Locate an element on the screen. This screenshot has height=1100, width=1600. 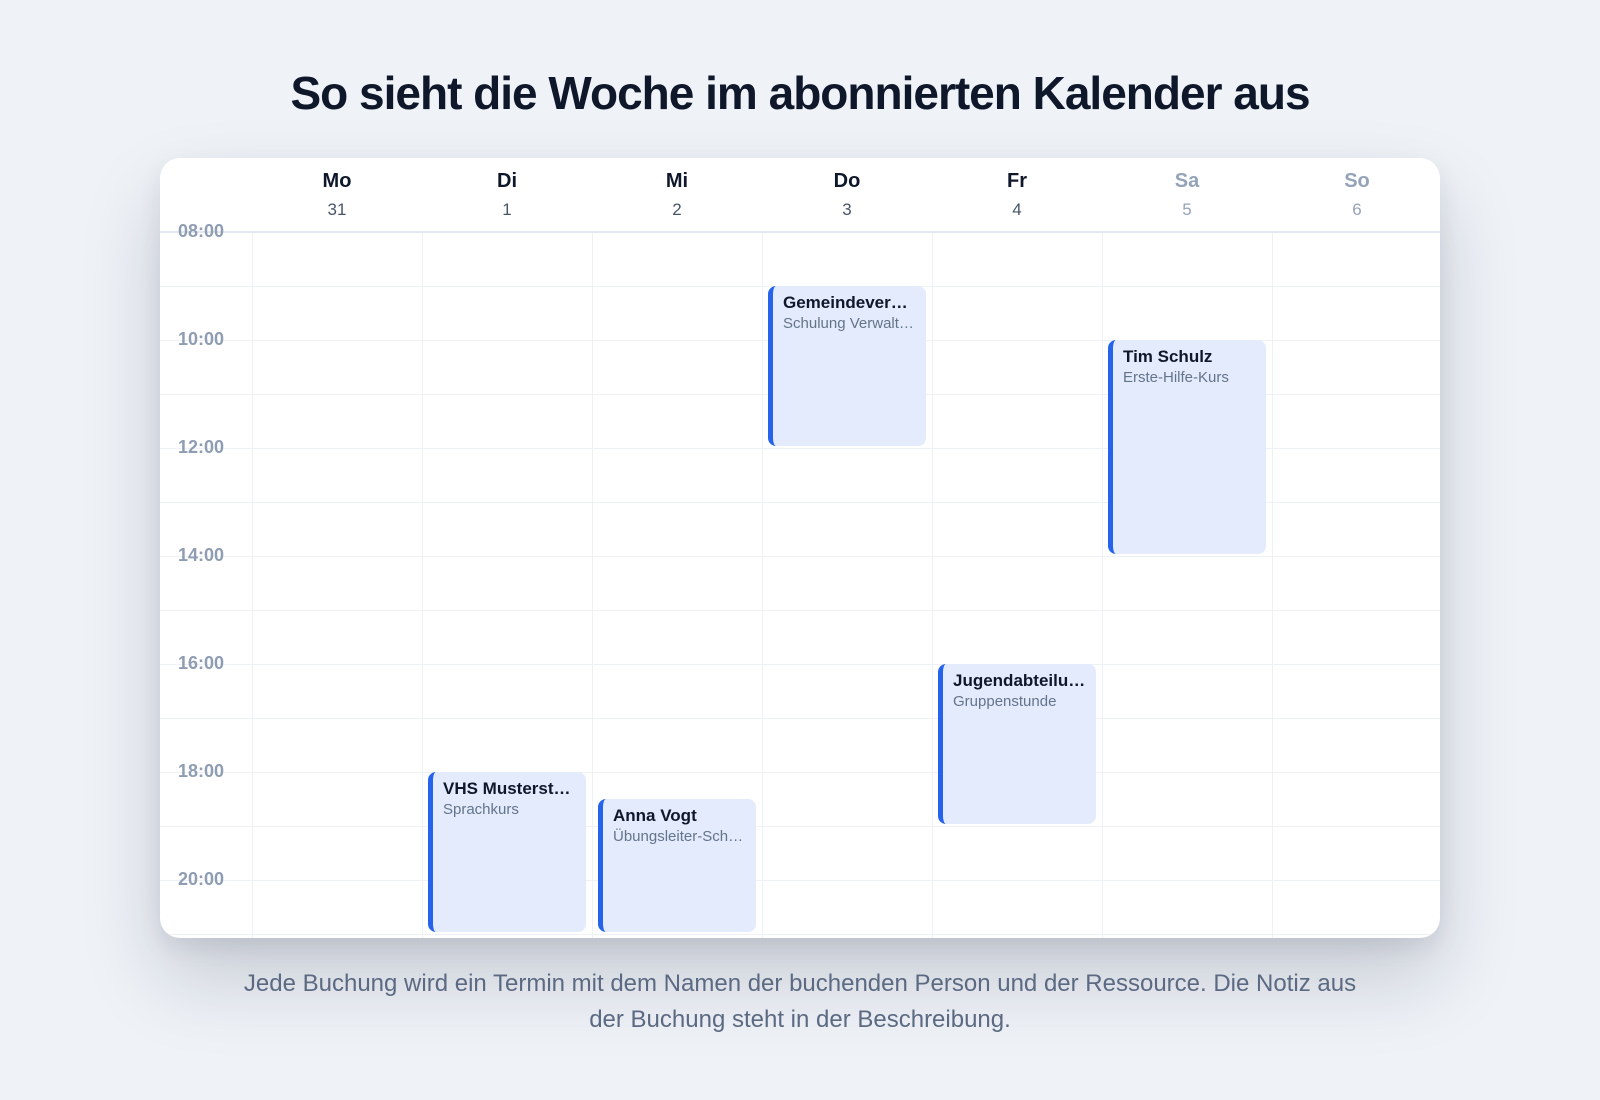
calendar-event: Tim Schulz Erste-Hilfe-Kurs is located at coordinates (1187, 447).